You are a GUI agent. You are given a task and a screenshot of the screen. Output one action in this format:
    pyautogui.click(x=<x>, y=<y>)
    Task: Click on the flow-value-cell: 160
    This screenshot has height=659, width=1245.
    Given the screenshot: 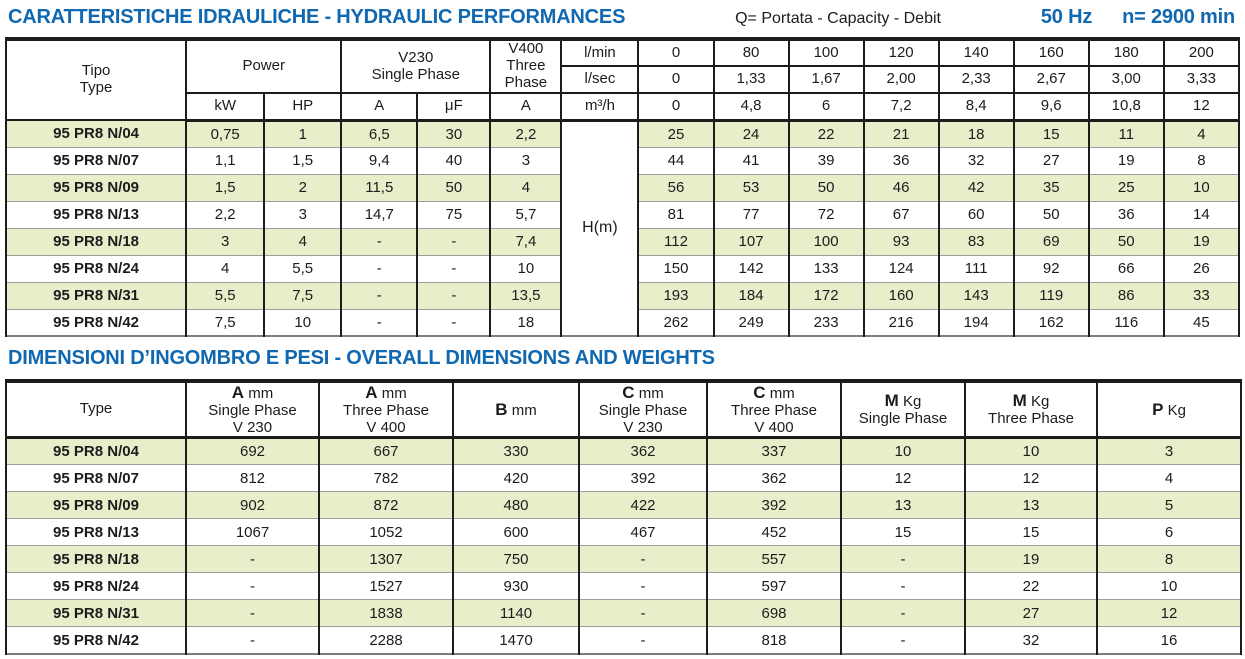 What is the action you would take?
    pyautogui.click(x=1051, y=52)
    